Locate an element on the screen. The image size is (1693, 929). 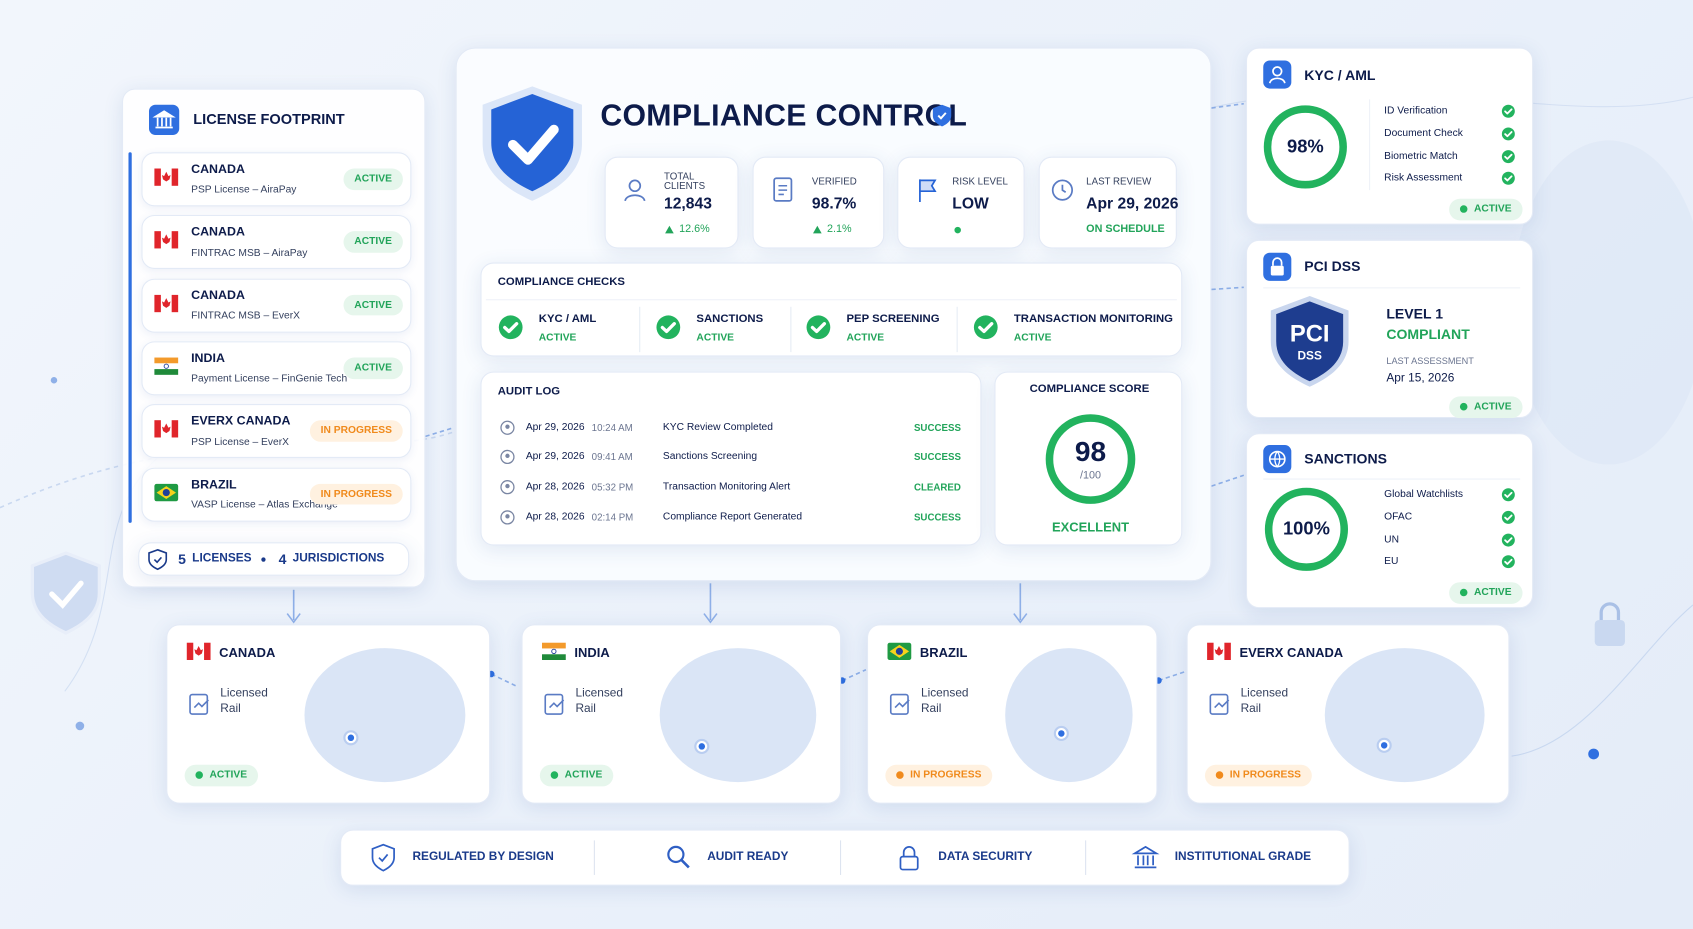
check-status: ACTIVE is located at coordinates (715, 337).